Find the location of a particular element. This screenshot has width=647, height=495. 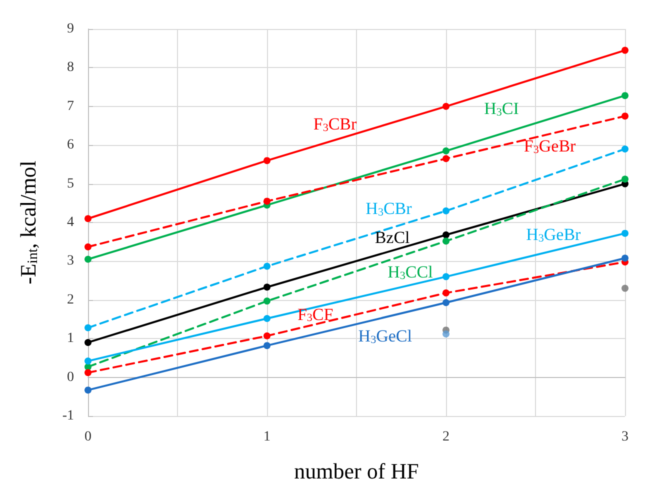

series-label: H3CI is located at coordinates (502, 109).